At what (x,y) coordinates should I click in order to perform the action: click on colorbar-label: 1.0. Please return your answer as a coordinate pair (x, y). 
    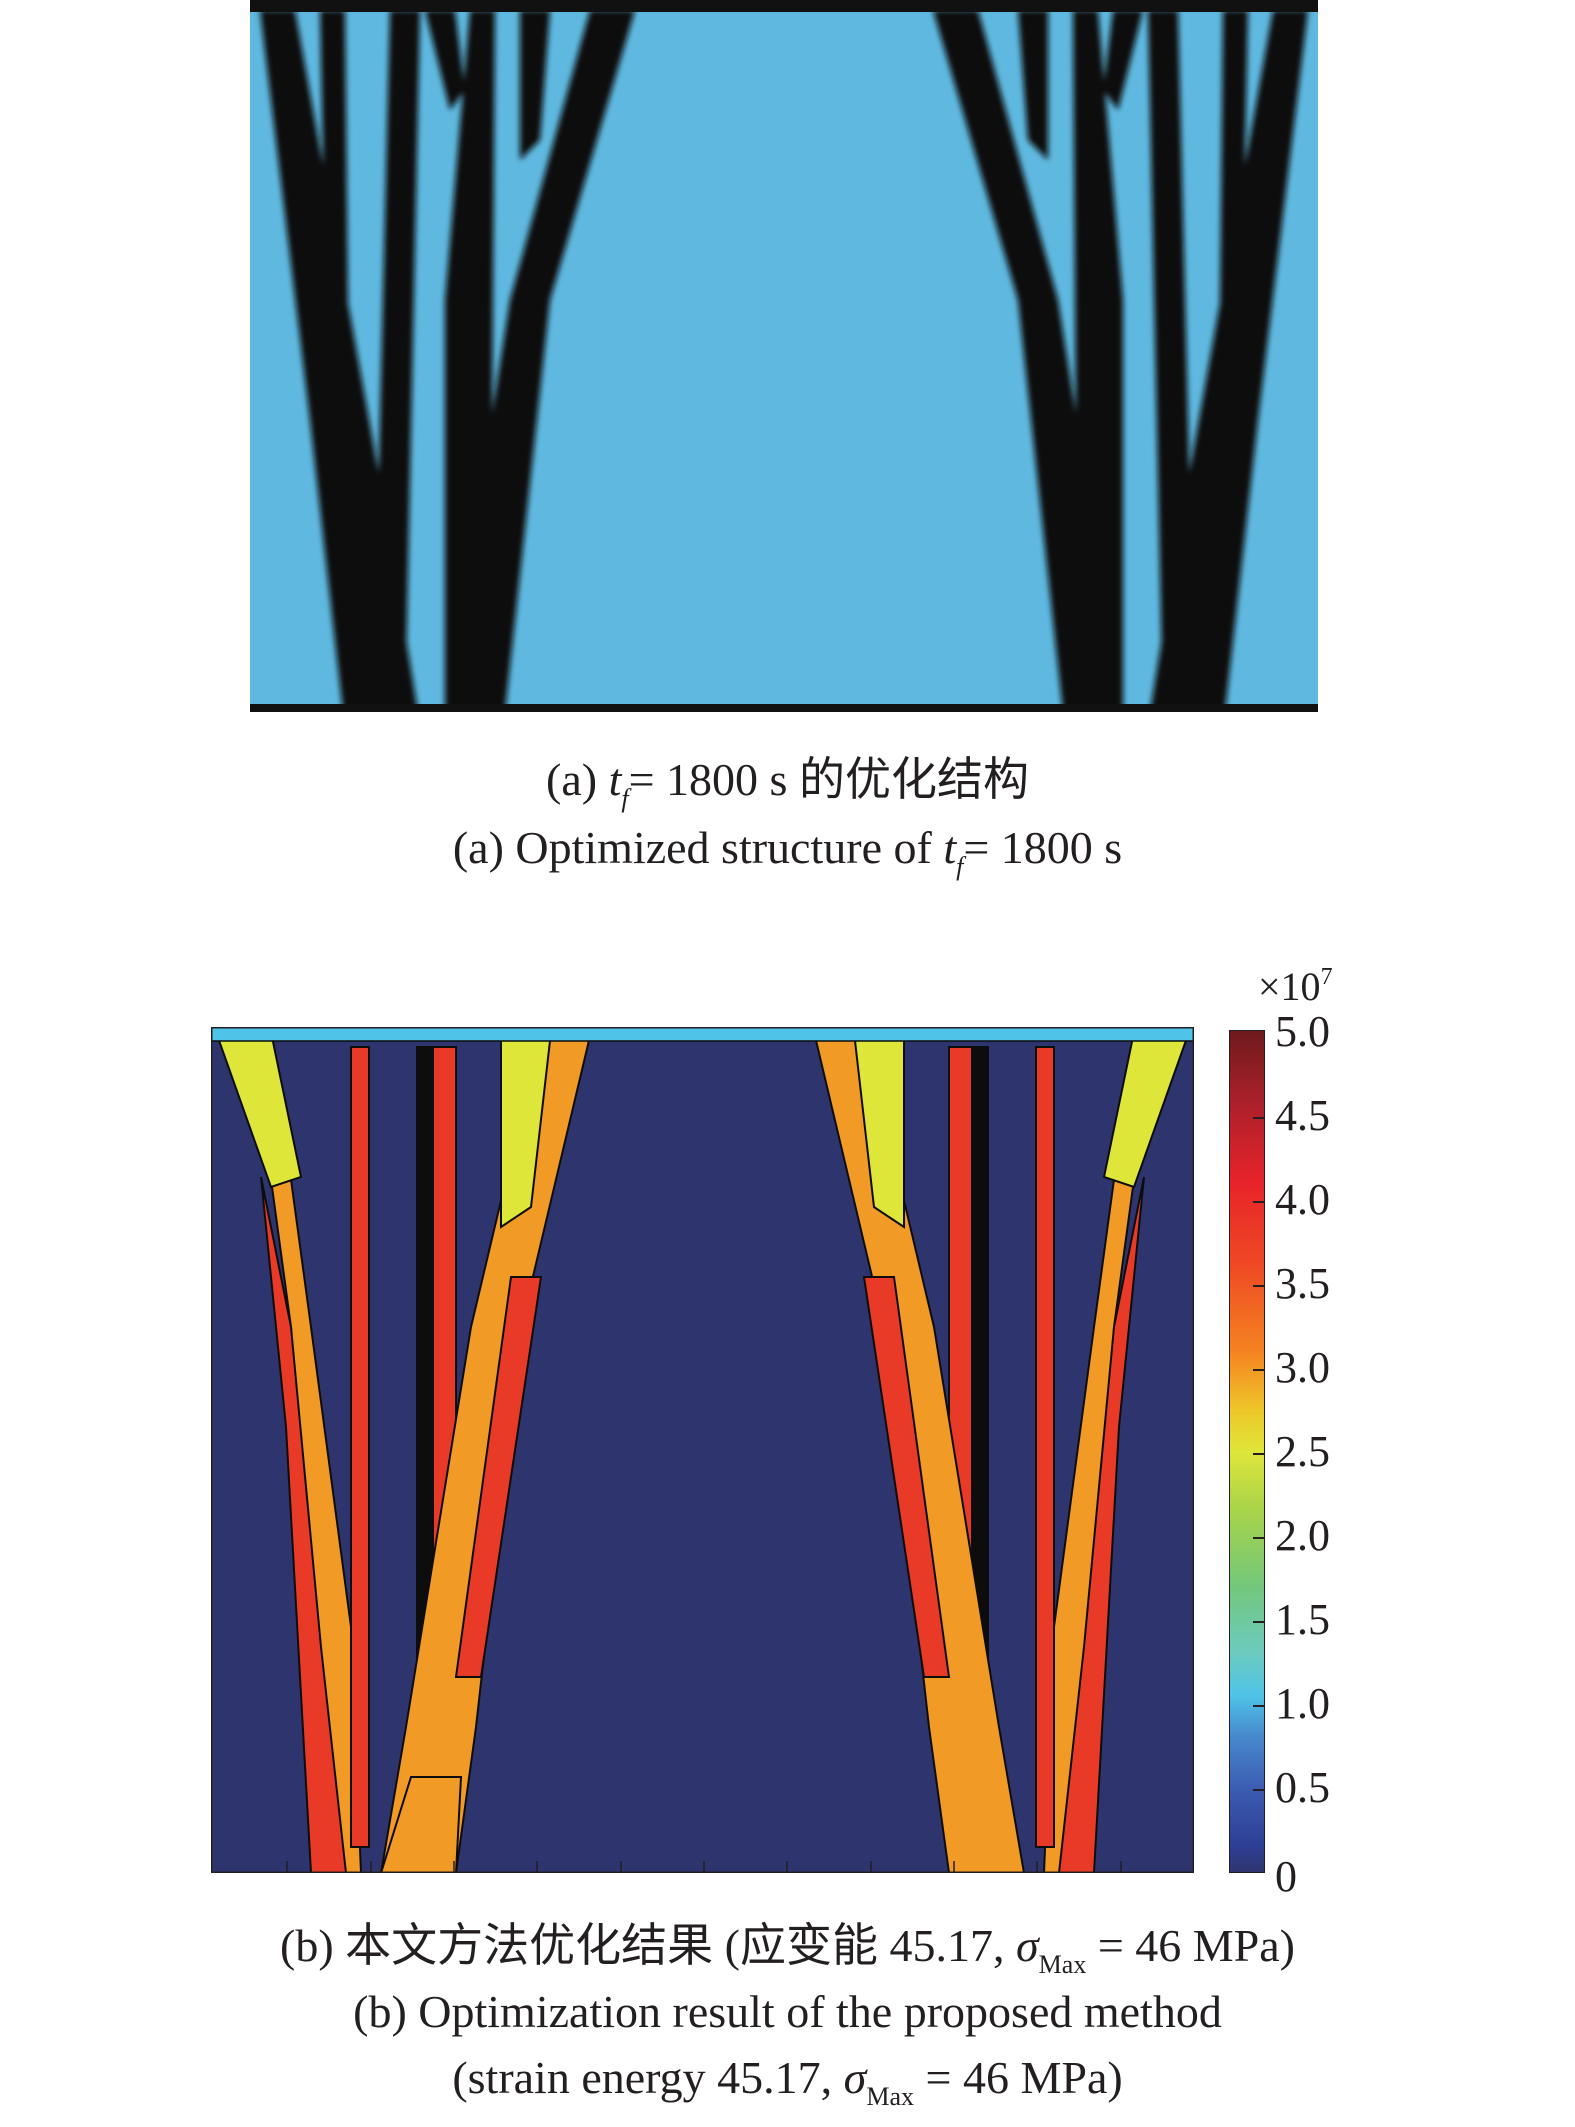
    Looking at the image, I should click on (1302, 1703).